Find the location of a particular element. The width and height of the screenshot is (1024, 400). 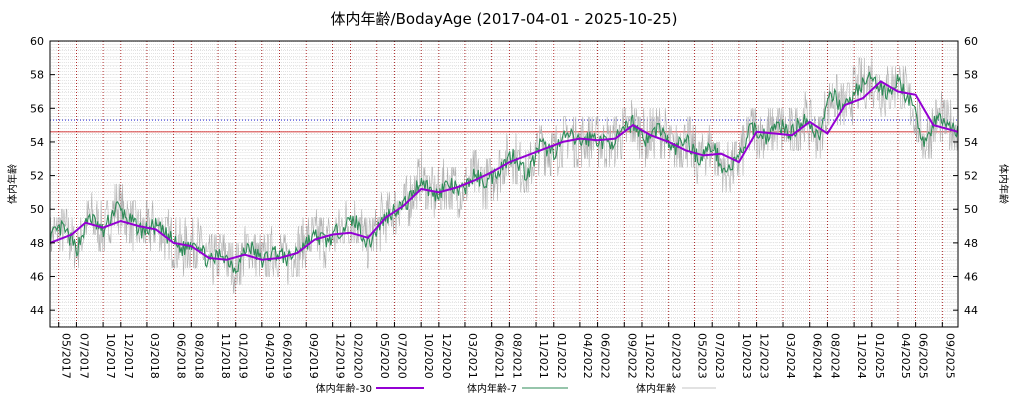

legend: 体内年齢-30 体内年齢-7 体内年齢 is located at coordinates (516, 388).